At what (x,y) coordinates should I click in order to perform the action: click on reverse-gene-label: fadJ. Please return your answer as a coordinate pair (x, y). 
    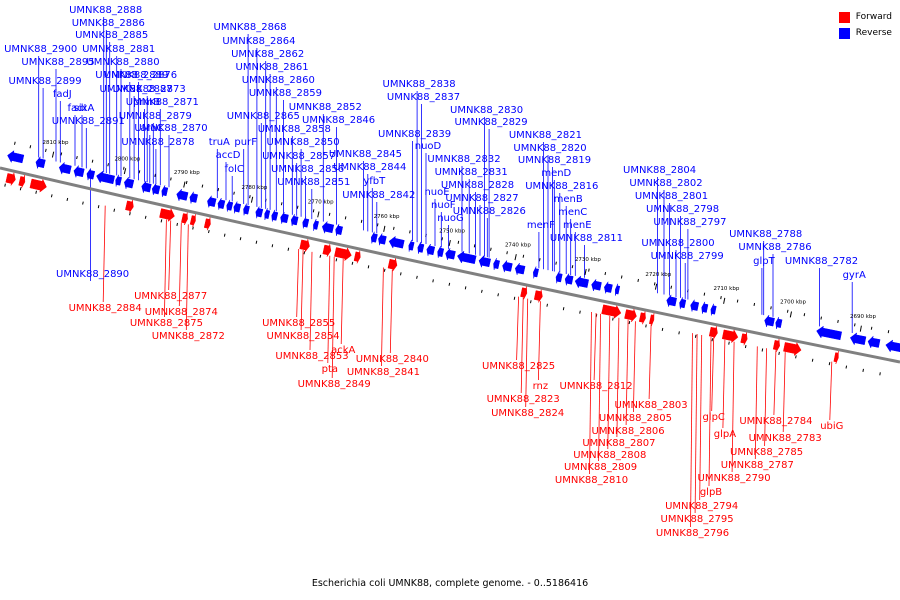
    Looking at the image, I should click on (62, 94).